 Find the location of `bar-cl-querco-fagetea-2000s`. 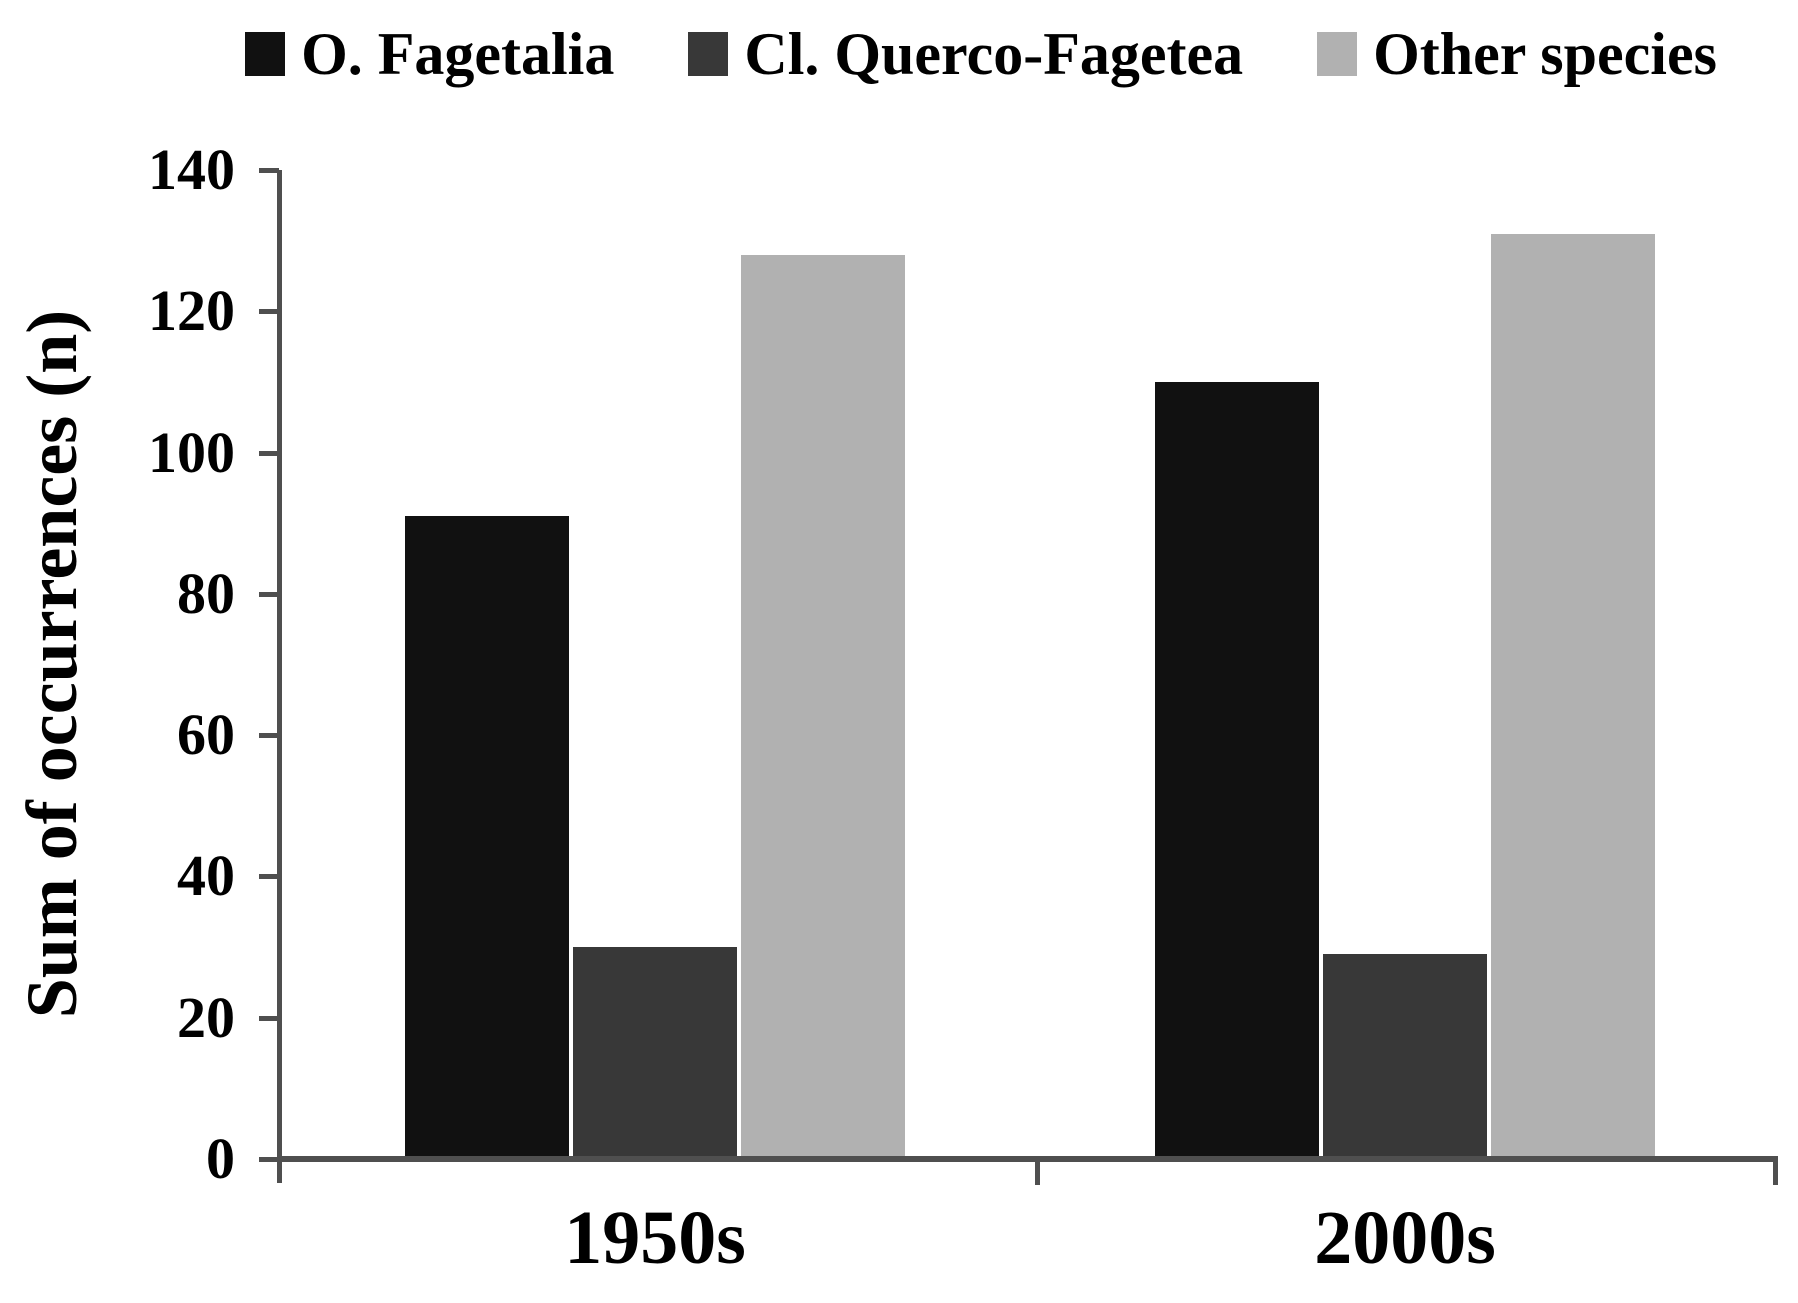

bar-cl-querco-fagetea-2000s is located at coordinates (1405, 1056).